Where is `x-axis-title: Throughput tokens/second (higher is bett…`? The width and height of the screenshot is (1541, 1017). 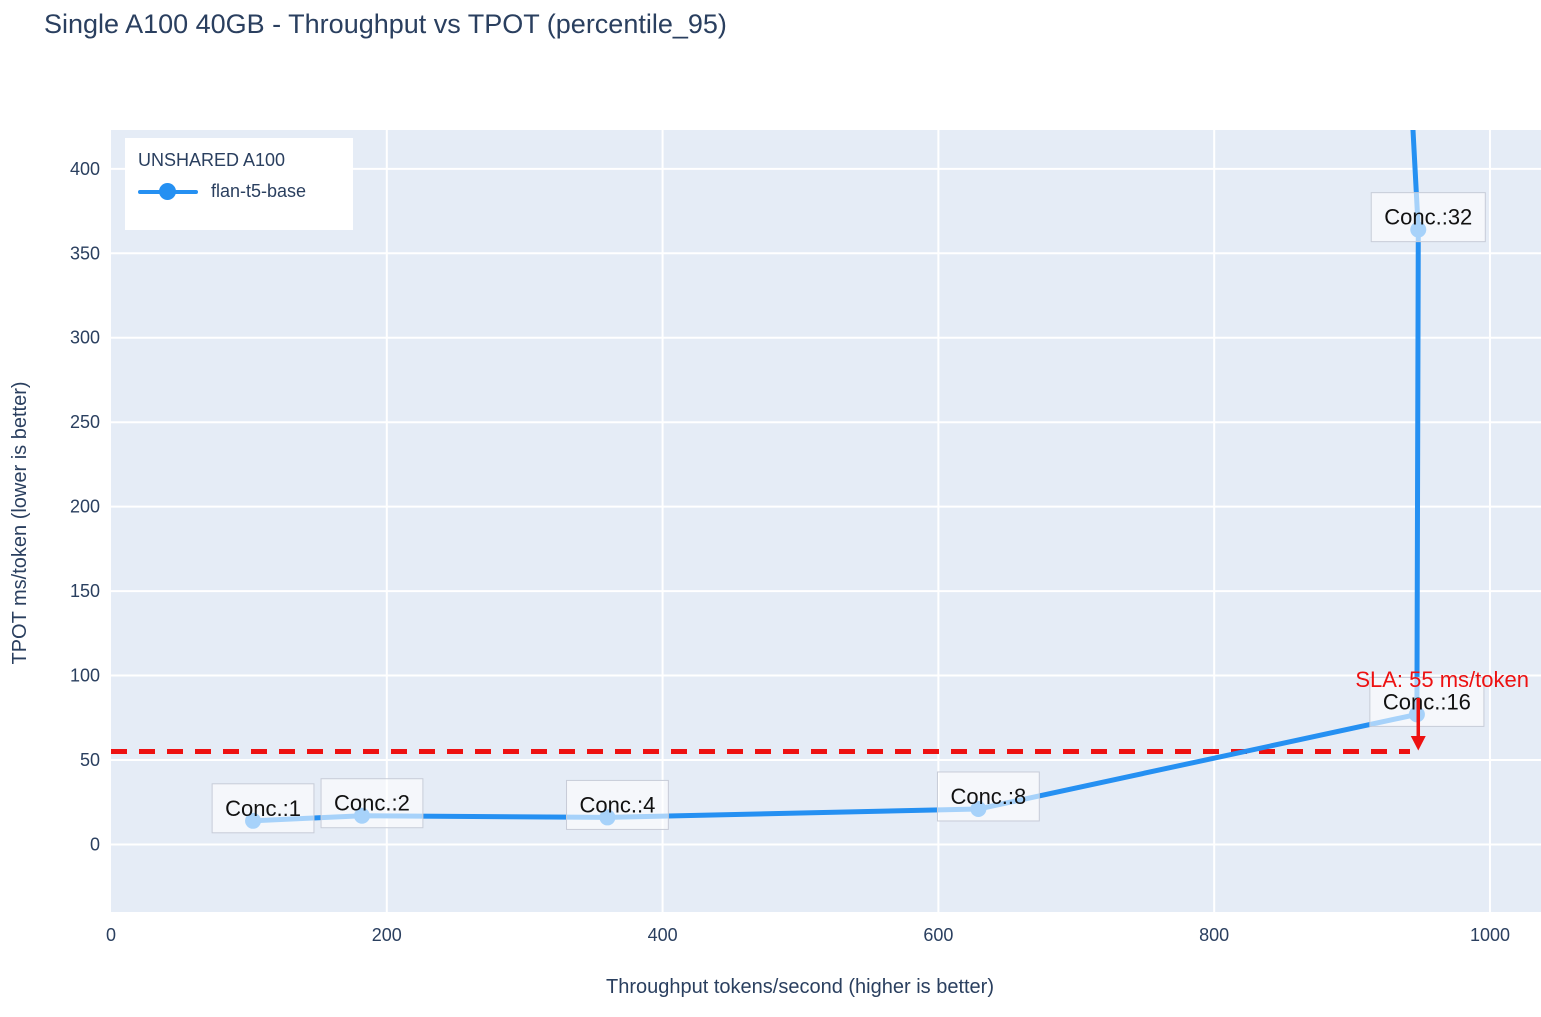
x-axis-title: Throughput tokens/second (higher is bett… is located at coordinates (800, 987).